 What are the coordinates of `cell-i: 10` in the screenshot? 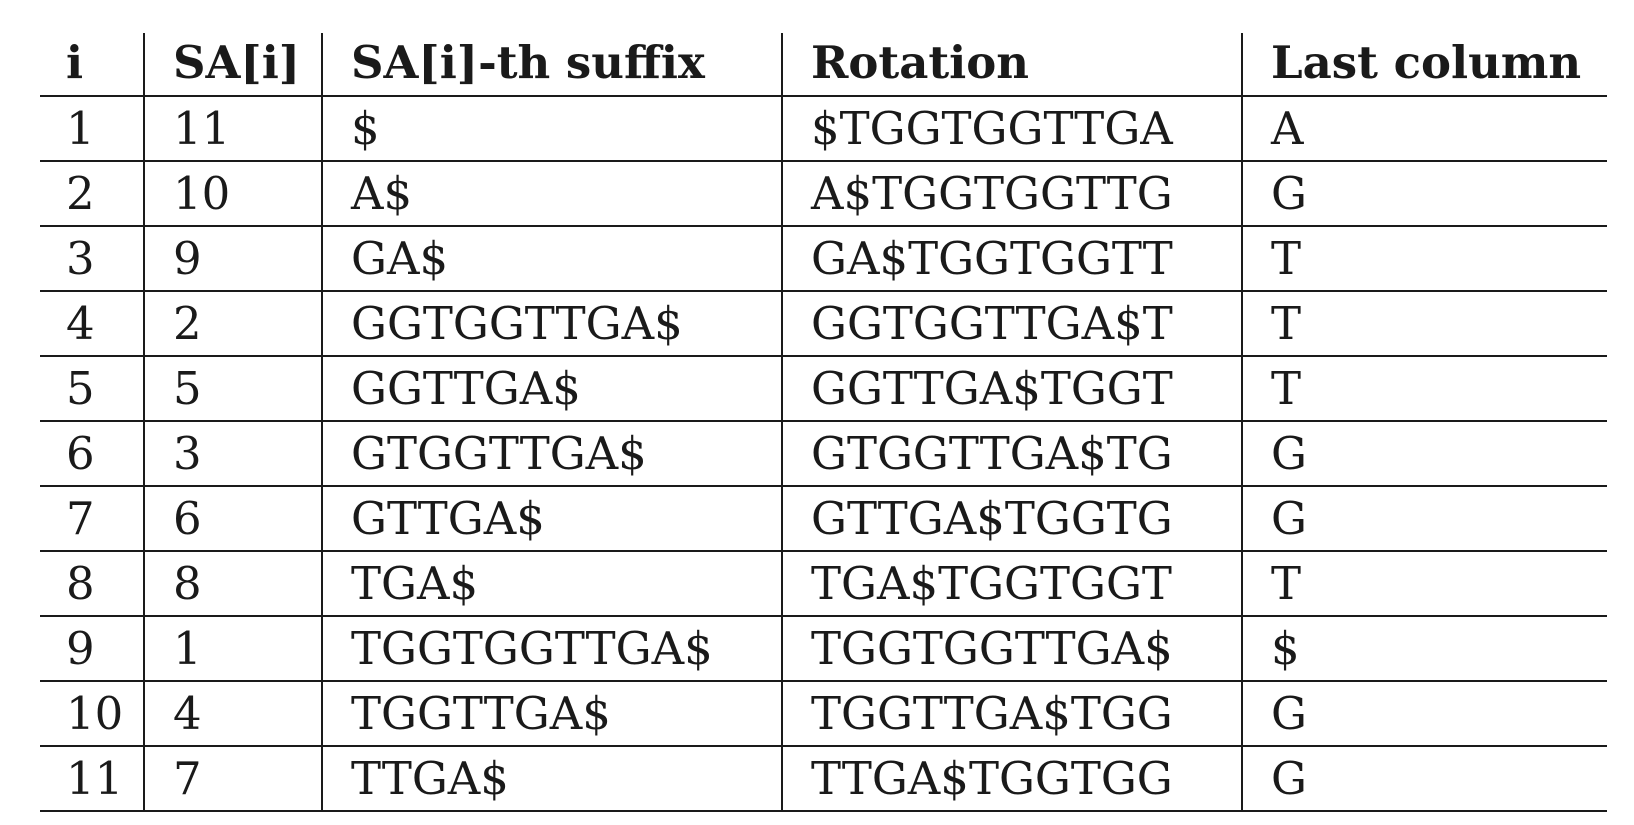 It's located at (95, 713).